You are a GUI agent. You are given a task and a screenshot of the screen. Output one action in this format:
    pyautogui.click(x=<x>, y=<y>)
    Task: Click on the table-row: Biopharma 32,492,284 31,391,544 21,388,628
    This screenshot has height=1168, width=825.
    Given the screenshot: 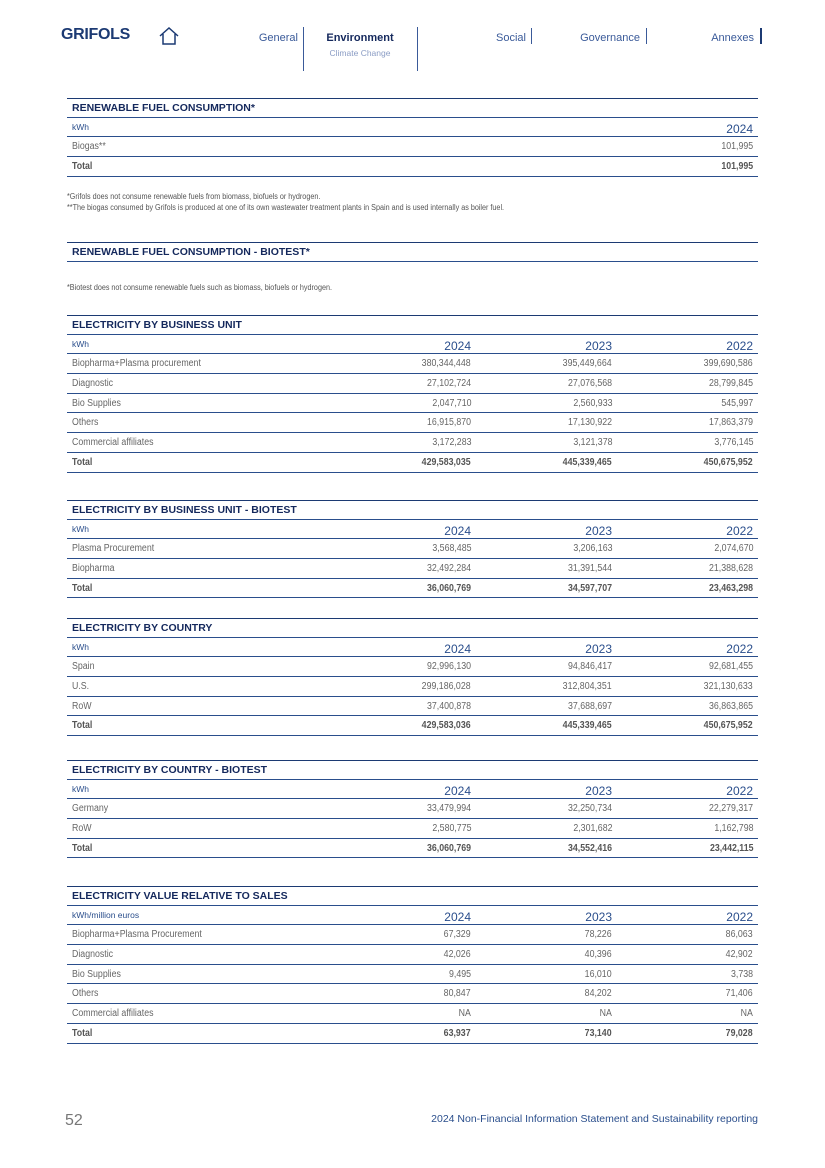 What is the action you would take?
    pyautogui.click(x=412, y=569)
    